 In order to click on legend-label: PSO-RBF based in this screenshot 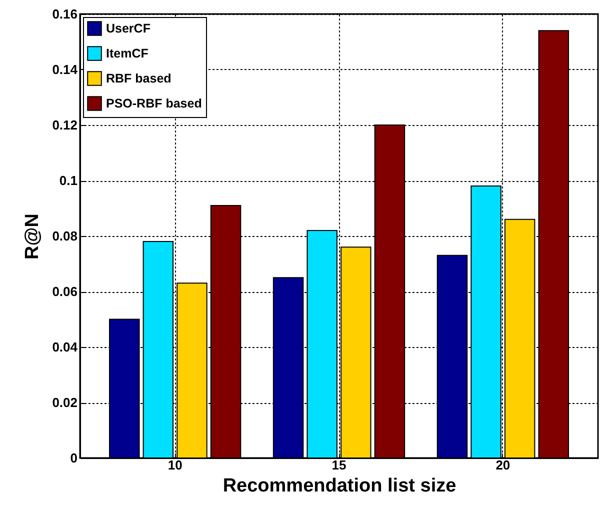, I will do `click(154, 103)`.